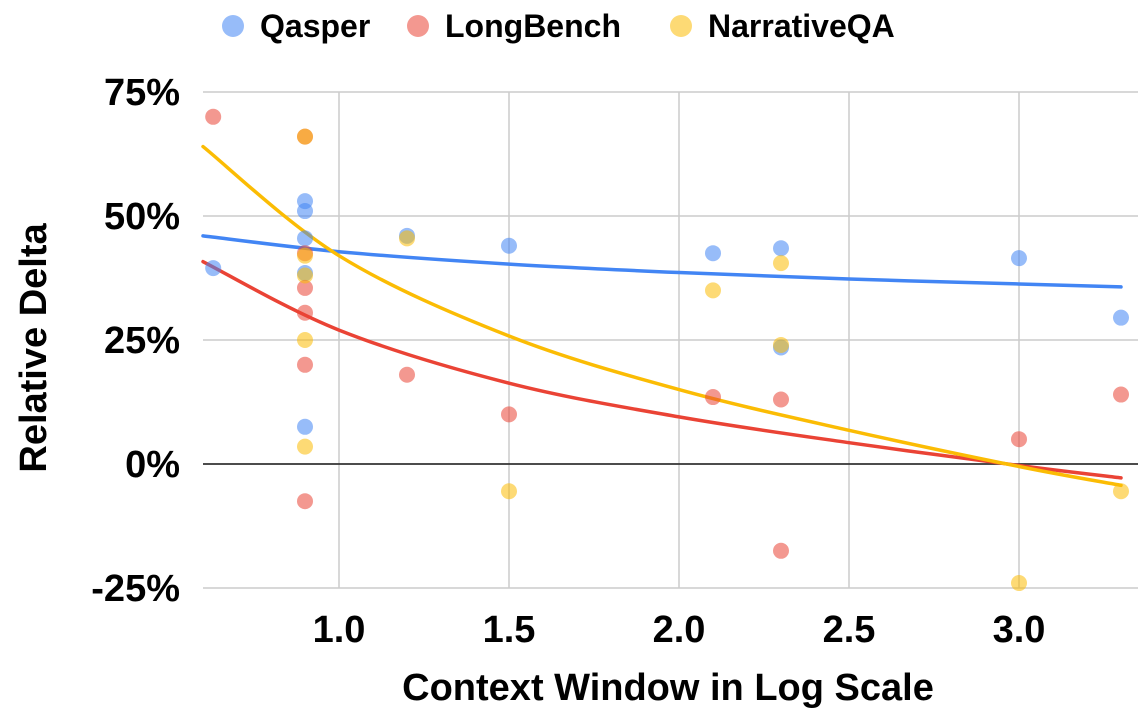 This screenshot has width=1141, height=710. I want to click on legend: Qasper LongBench NarrativeQA, so click(558, 26).